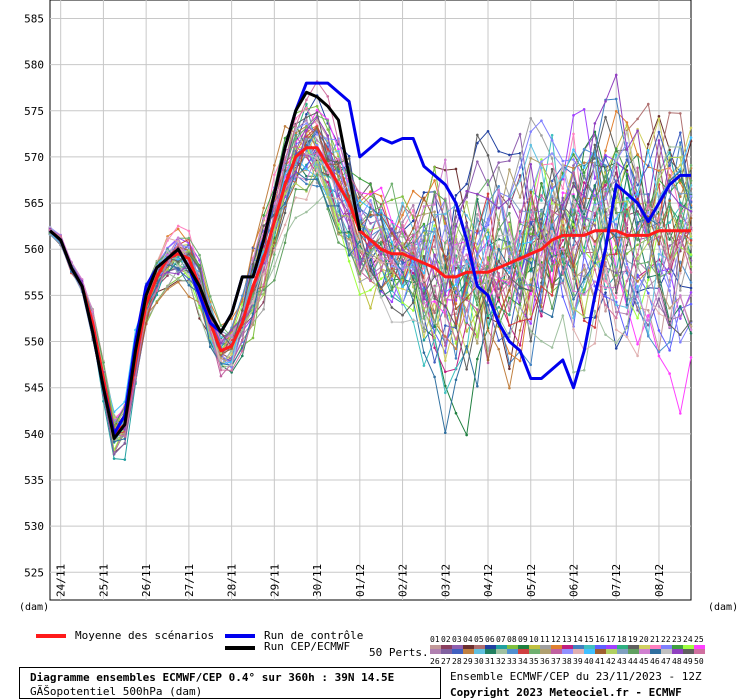 This screenshot has height=700, width=740. I want to click on pert-number: 30, so click(479, 661).